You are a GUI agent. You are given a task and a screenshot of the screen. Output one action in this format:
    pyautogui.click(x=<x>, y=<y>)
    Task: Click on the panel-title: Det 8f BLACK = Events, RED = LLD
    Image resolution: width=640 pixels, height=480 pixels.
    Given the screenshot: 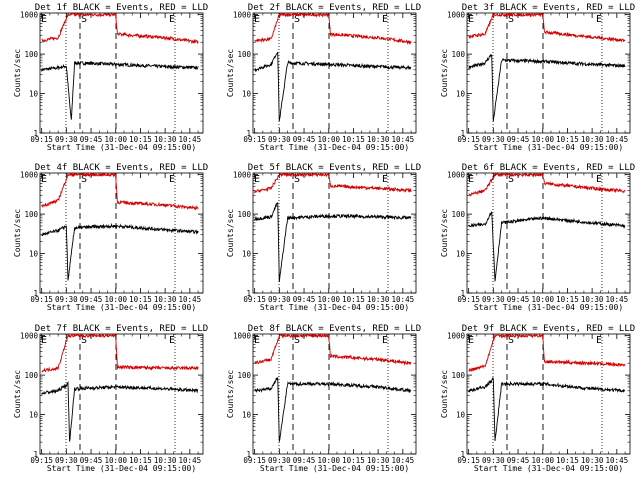 What is the action you would take?
    pyautogui.click(x=334, y=329)
    